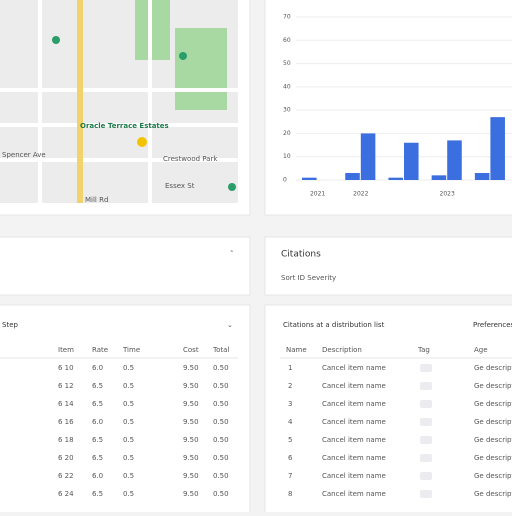 The image size is (512, 516). I want to click on x-tick-label: 2022, so click(360, 194).